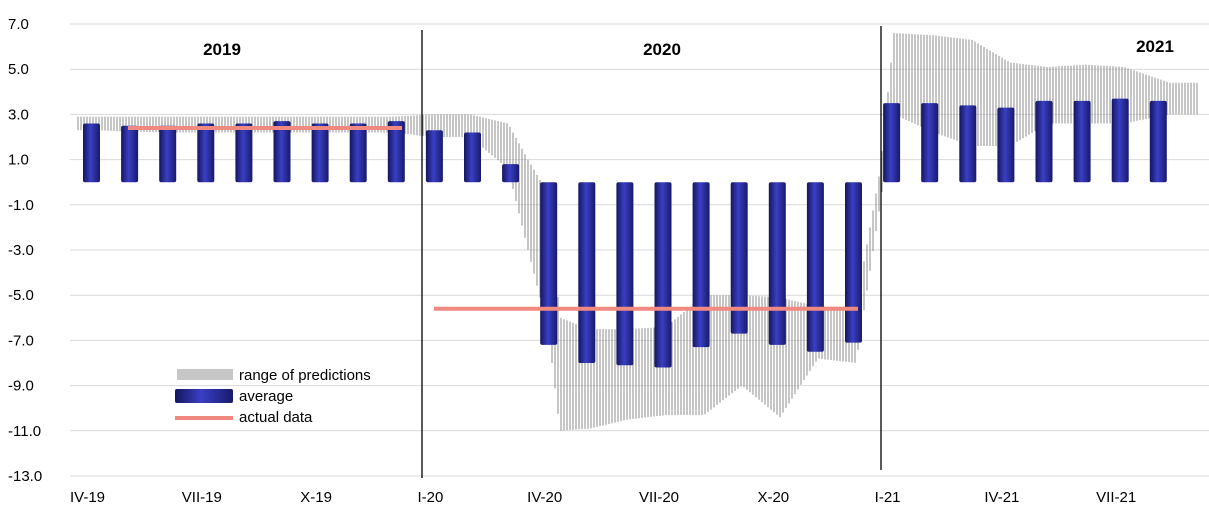 The height and width of the screenshot is (515, 1209). What do you see at coordinates (202, 497) in the screenshot?
I see `x-tick-label: VII-19` at bounding box center [202, 497].